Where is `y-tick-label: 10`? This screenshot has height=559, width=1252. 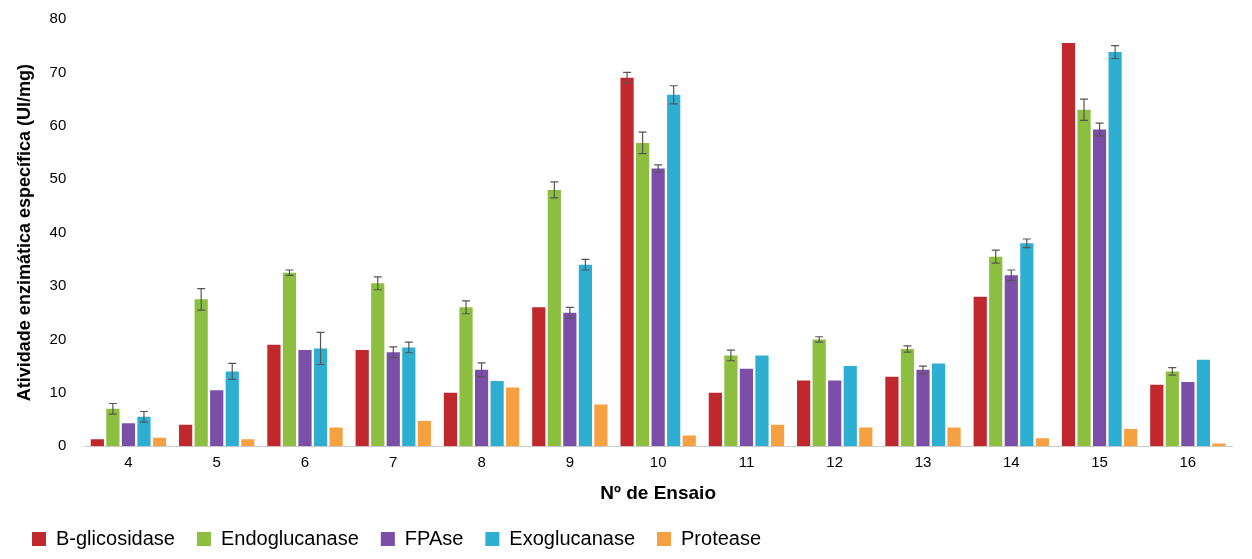 y-tick-label: 10 is located at coordinates (58, 391).